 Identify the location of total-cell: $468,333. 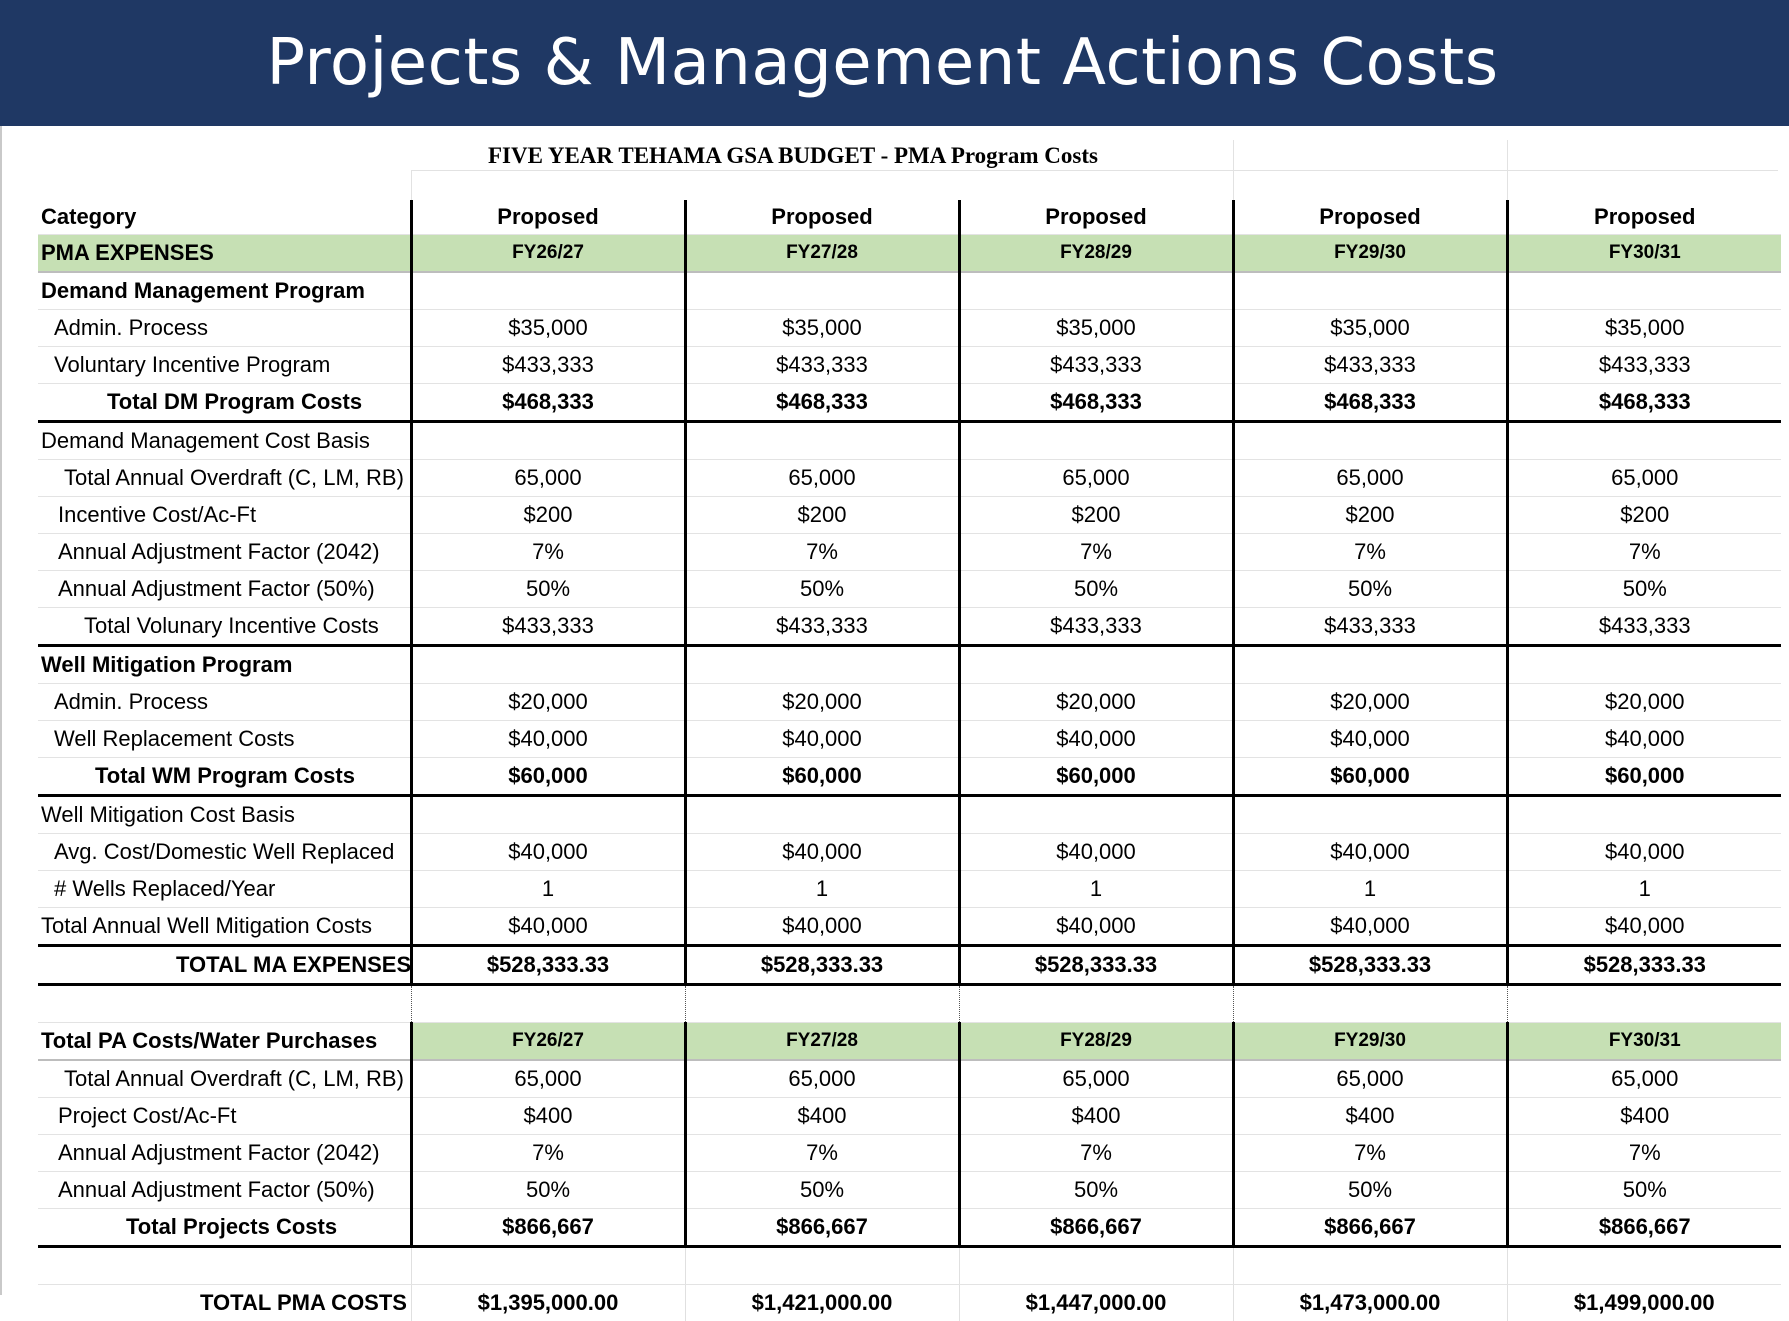
(548, 403).